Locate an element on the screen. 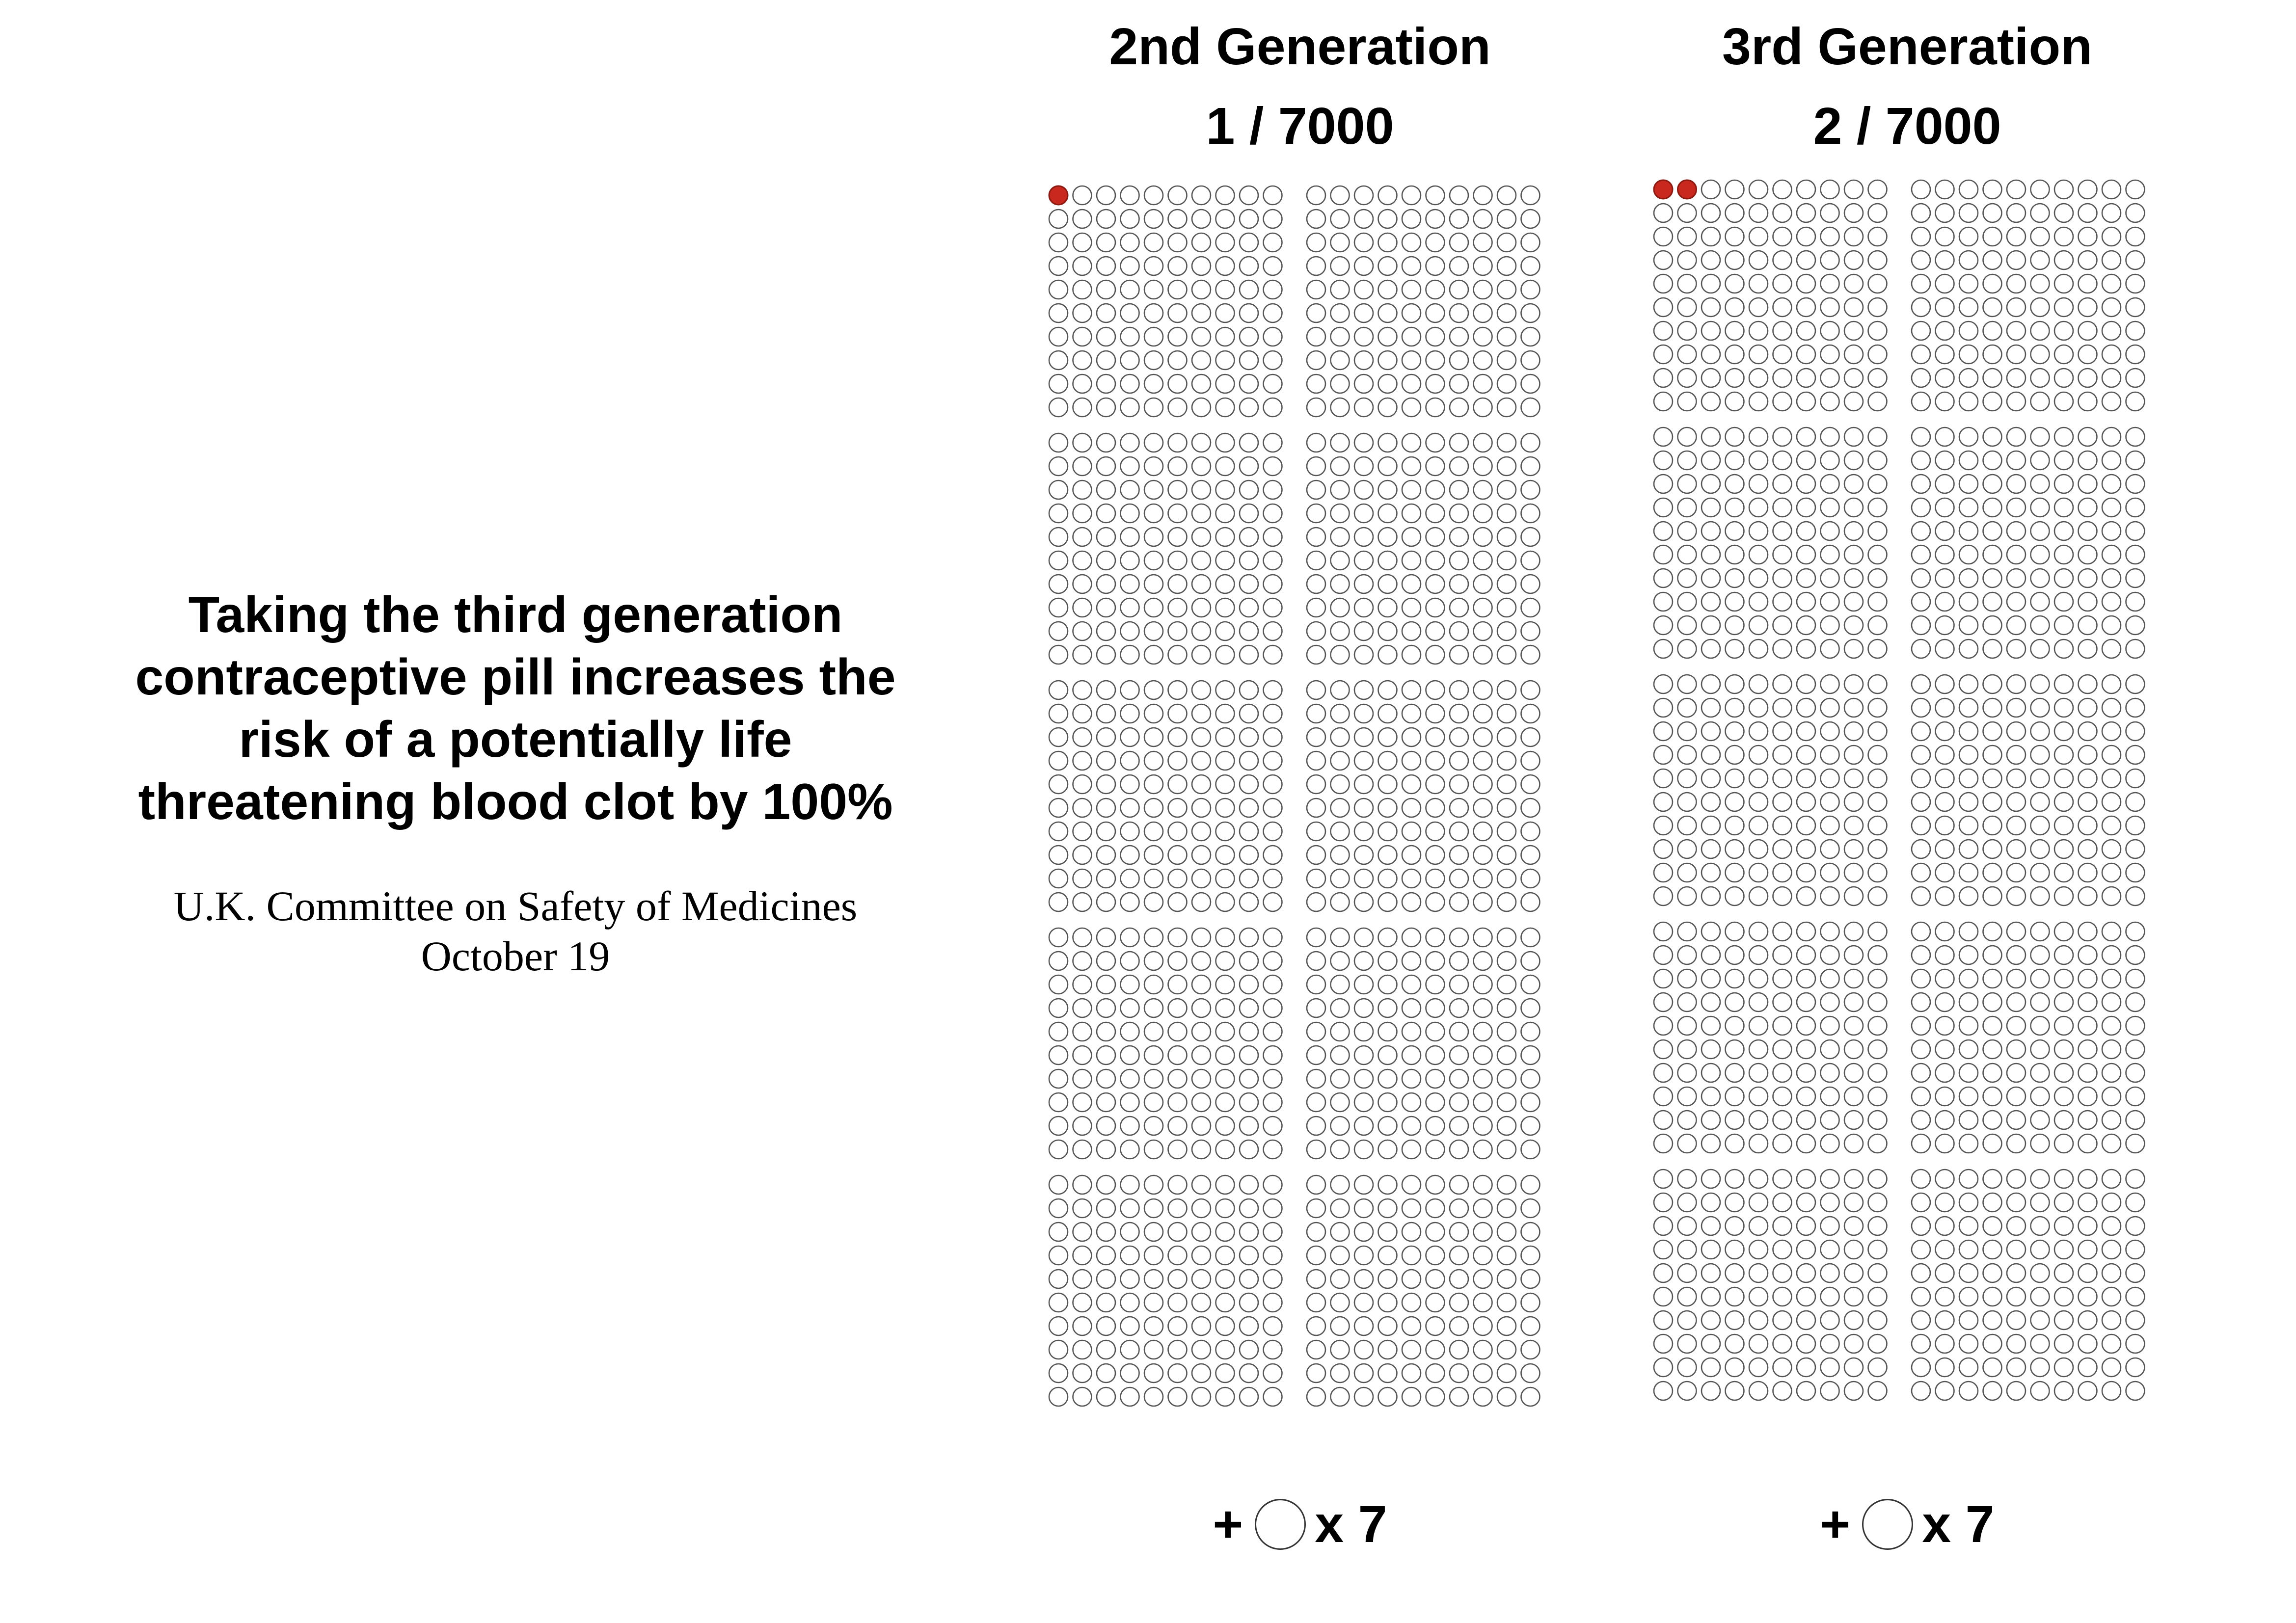 This screenshot has width=2296, height=1623. highlighted-person-icon is located at coordinates (1058, 195).